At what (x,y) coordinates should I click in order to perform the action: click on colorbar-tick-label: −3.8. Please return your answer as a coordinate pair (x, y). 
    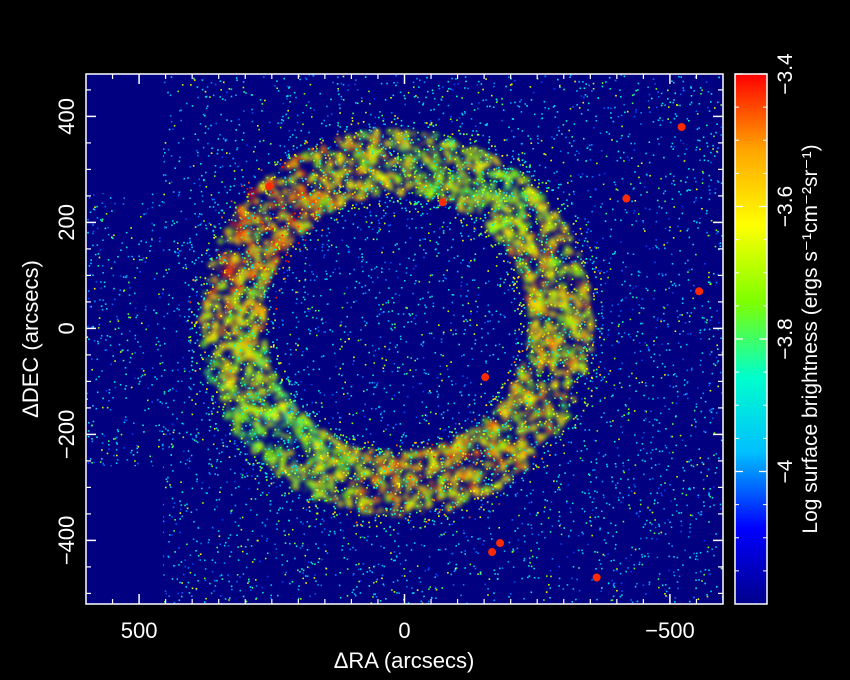
    Looking at the image, I should click on (785, 338).